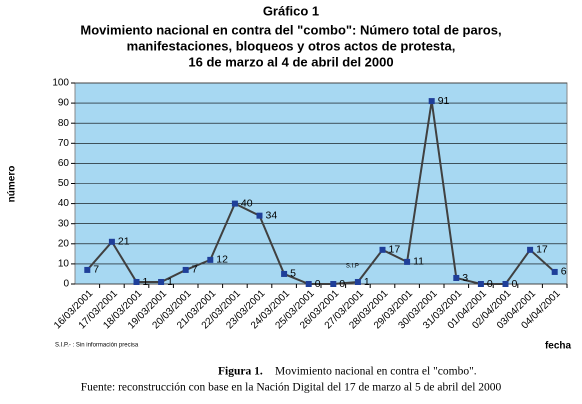 This screenshot has height=404, width=582. I want to click on y-tick-label: 70, so click(64, 143).